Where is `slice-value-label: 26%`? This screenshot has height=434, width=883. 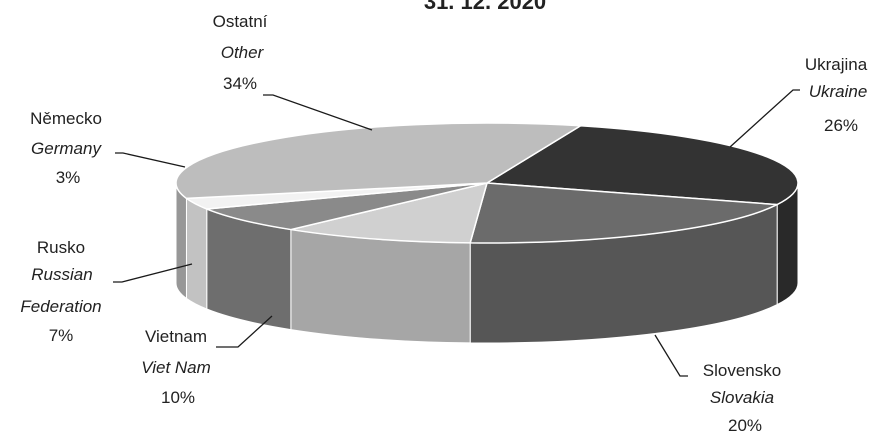 slice-value-label: 26% is located at coordinates (841, 125).